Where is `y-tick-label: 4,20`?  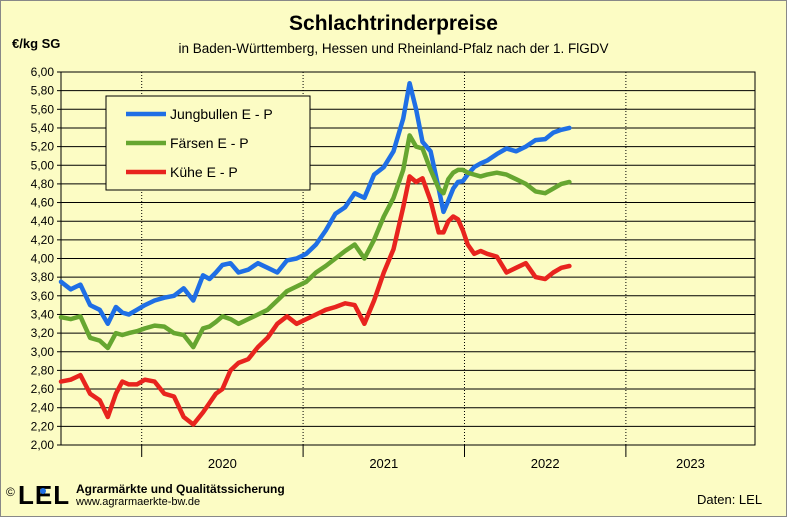
y-tick-label: 4,20 is located at coordinates (43, 240).